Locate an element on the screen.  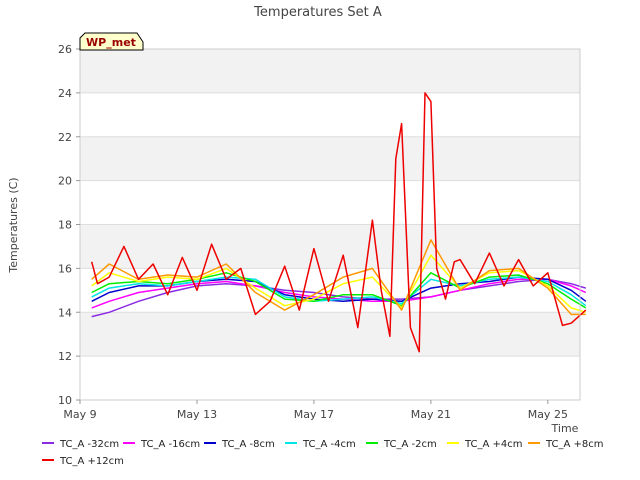
wp-met-badge: WP_met is located at coordinates (111, 41).